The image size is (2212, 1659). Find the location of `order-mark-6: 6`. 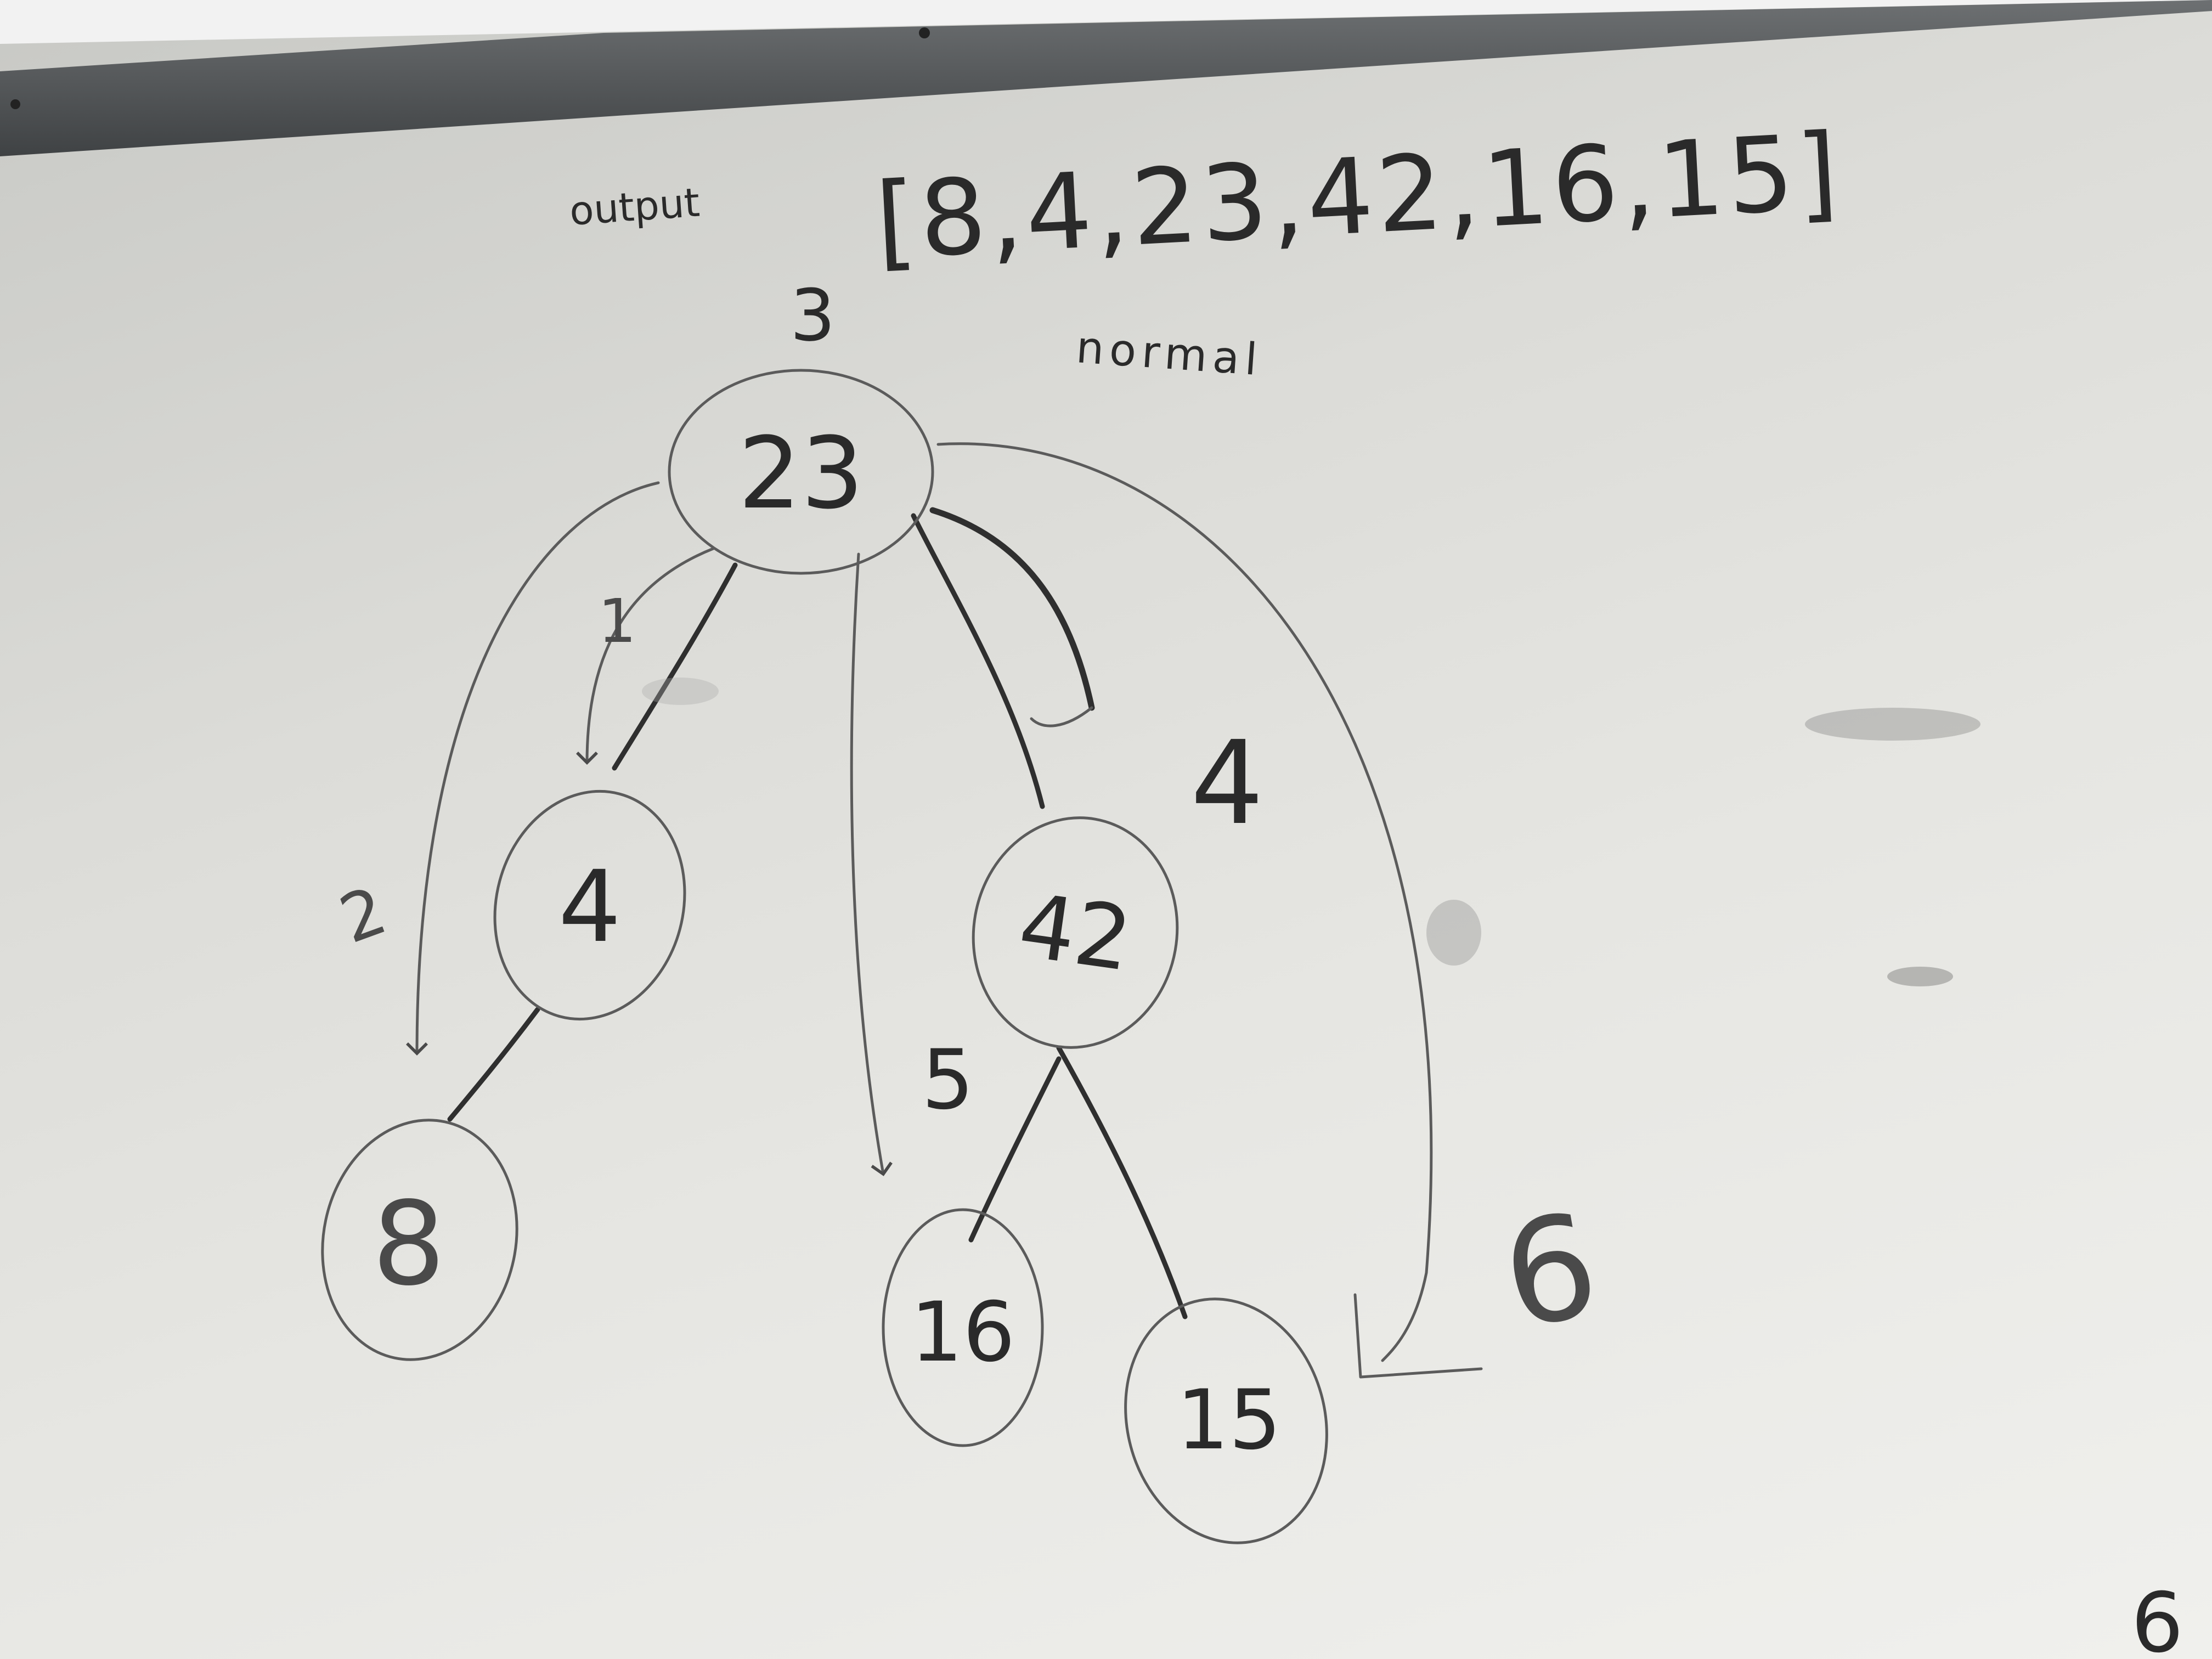

order-mark-6: 6 is located at coordinates (1550, 1272).